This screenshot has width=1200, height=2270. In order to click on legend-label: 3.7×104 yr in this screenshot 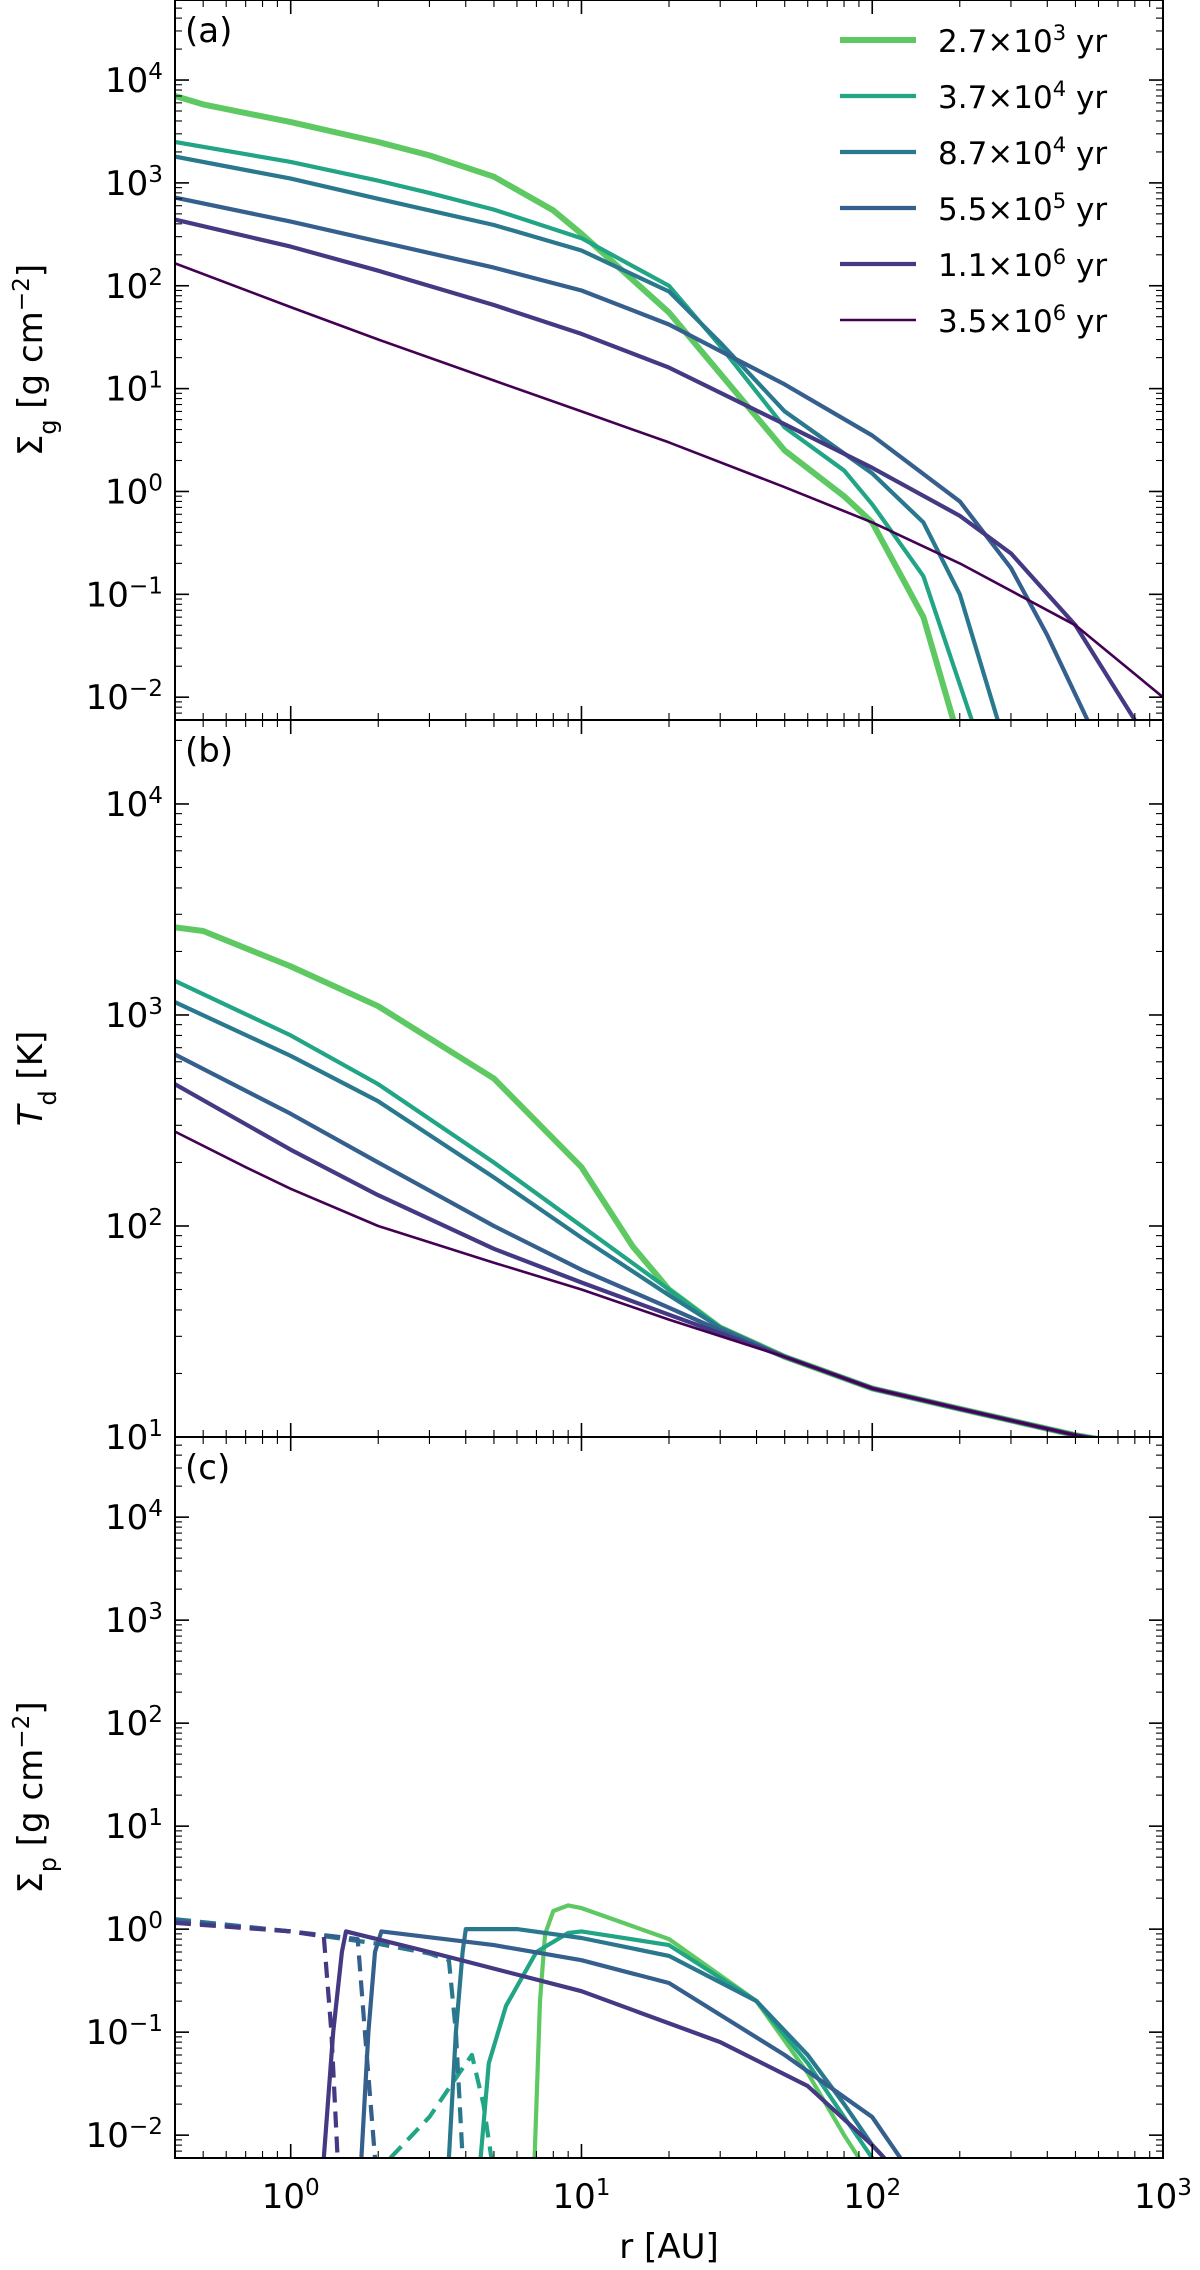, I will do `click(1022, 96)`.